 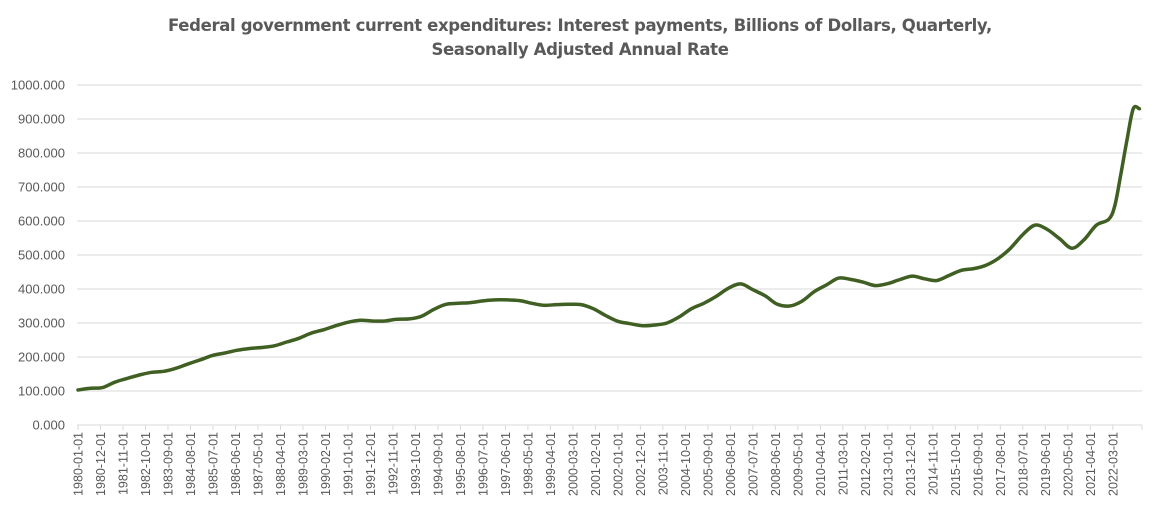 I want to click on y-tick-label: 500.000, so click(x=41, y=255).